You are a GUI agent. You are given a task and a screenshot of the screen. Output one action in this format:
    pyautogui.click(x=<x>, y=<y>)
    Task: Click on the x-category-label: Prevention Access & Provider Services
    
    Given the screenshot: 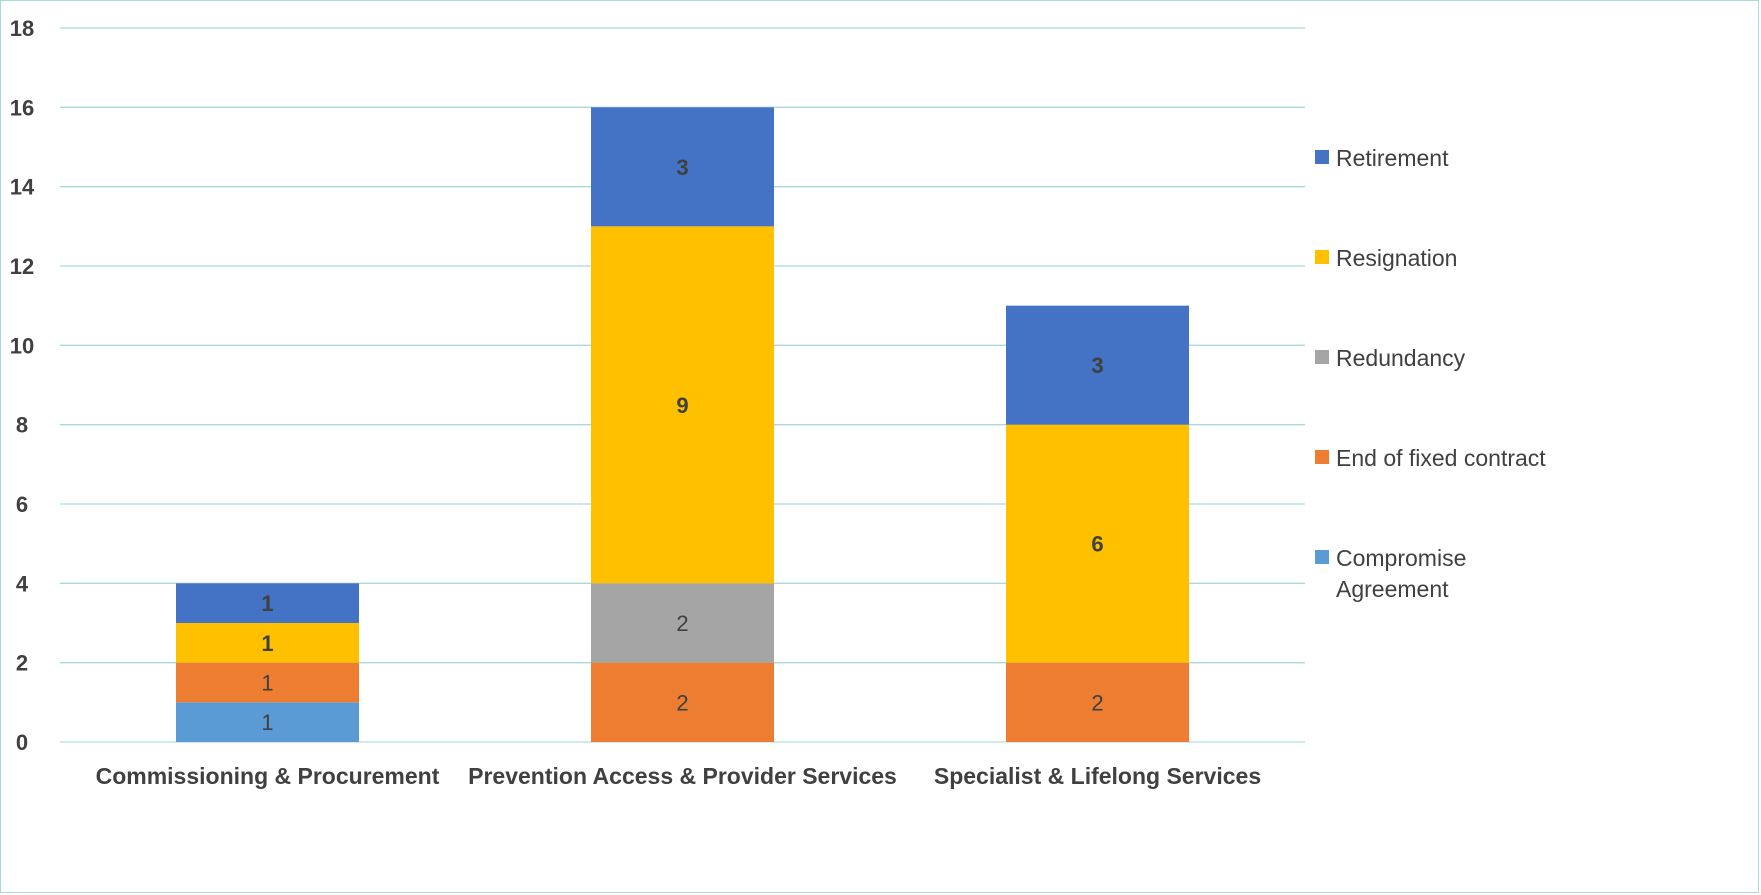 What is the action you would take?
    pyautogui.click(x=682, y=776)
    